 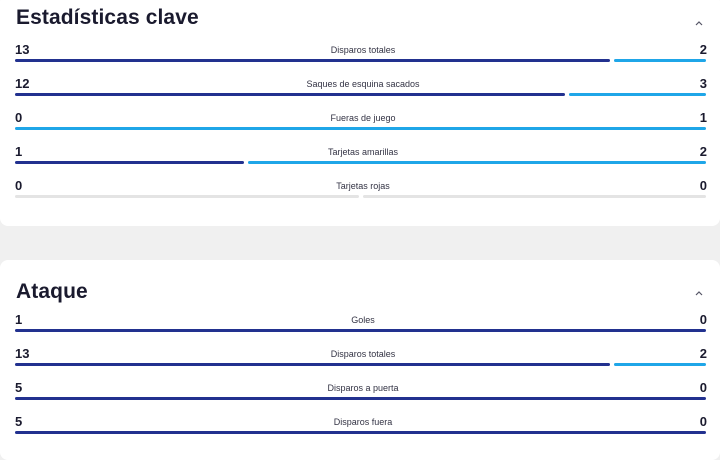 I want to click on home-bar-empty, so click(x=187, y=196).